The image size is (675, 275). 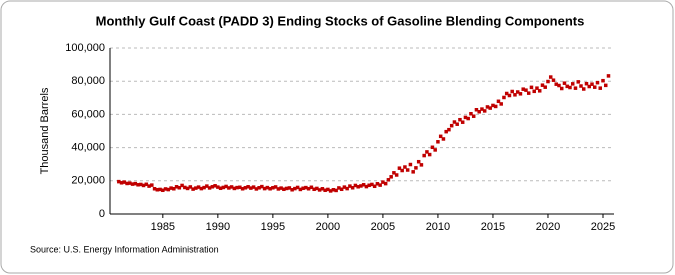 What do you see at coordinates (603, 227) in the screenshot?
I see `x-tick-label: 2025` at bounding box center [603, 227].